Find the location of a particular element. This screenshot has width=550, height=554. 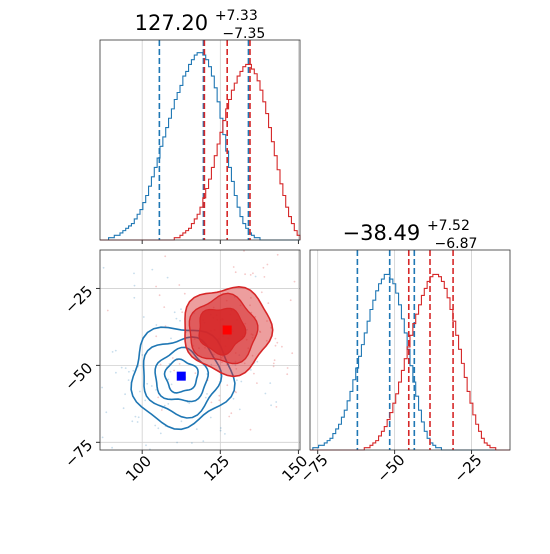

title-y-param: −38.49 +7.52 −6.87 is located at coordinates (410, 231).